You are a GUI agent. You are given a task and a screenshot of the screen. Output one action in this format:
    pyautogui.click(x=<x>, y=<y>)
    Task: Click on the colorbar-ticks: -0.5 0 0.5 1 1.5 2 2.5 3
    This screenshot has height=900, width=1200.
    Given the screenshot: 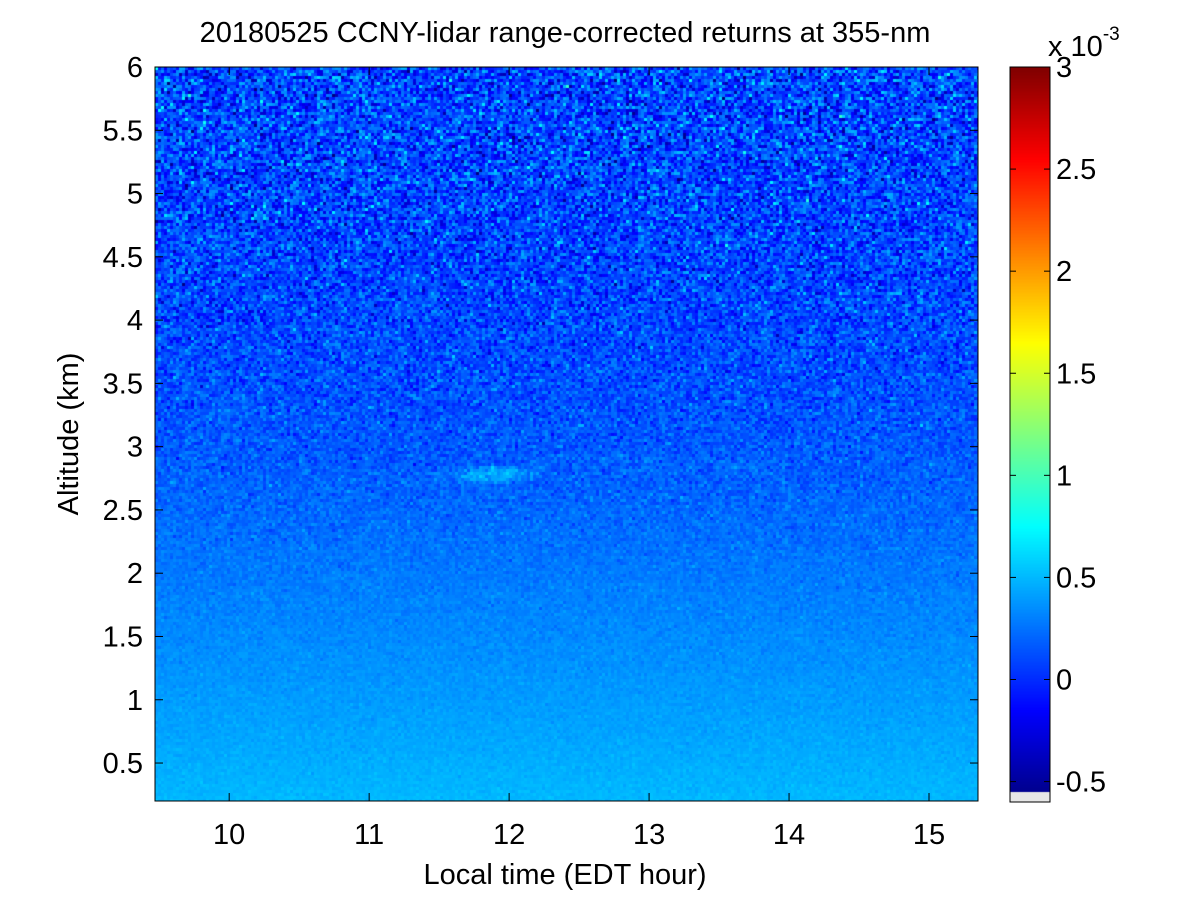 What is the action you would take?
    pyautogui.click(x=1058, y=425)
    